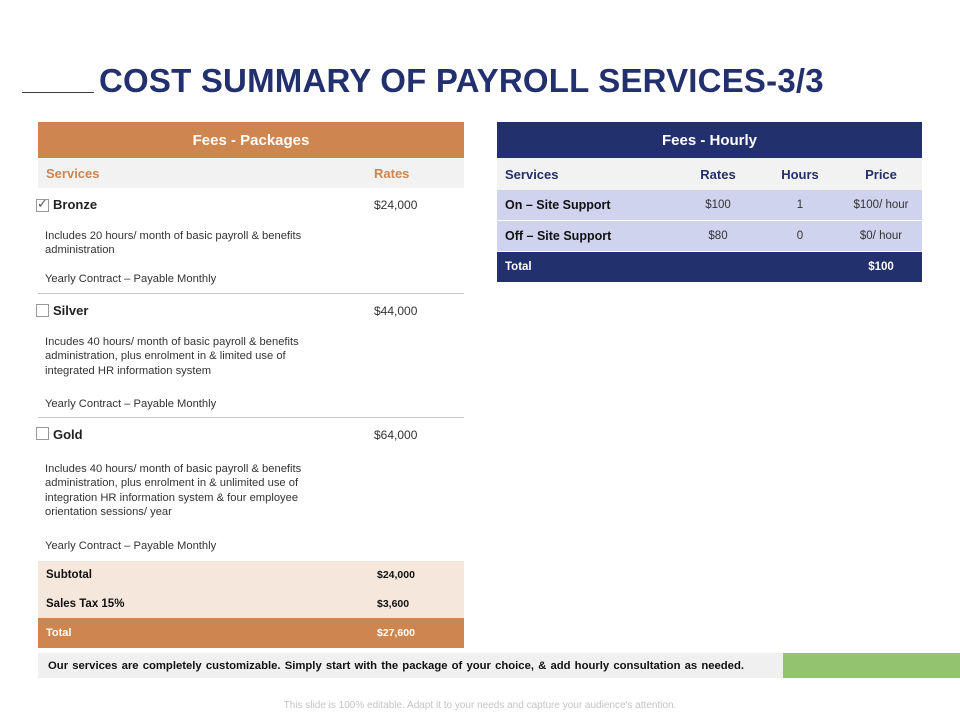 Image resolution: width=960 pixels, height=720 pixels. Describe the element at coordinates (881, 236) in the screenshot. I see `service-price: $0/ hour` at that location.